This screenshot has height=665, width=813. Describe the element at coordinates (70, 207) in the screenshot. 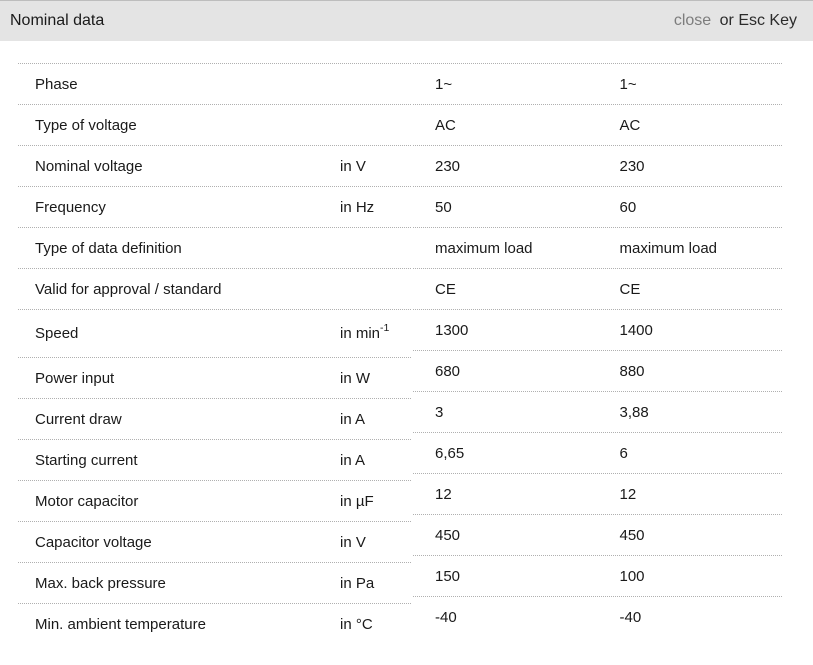

I see `parameter-label: Frequency` at that location.